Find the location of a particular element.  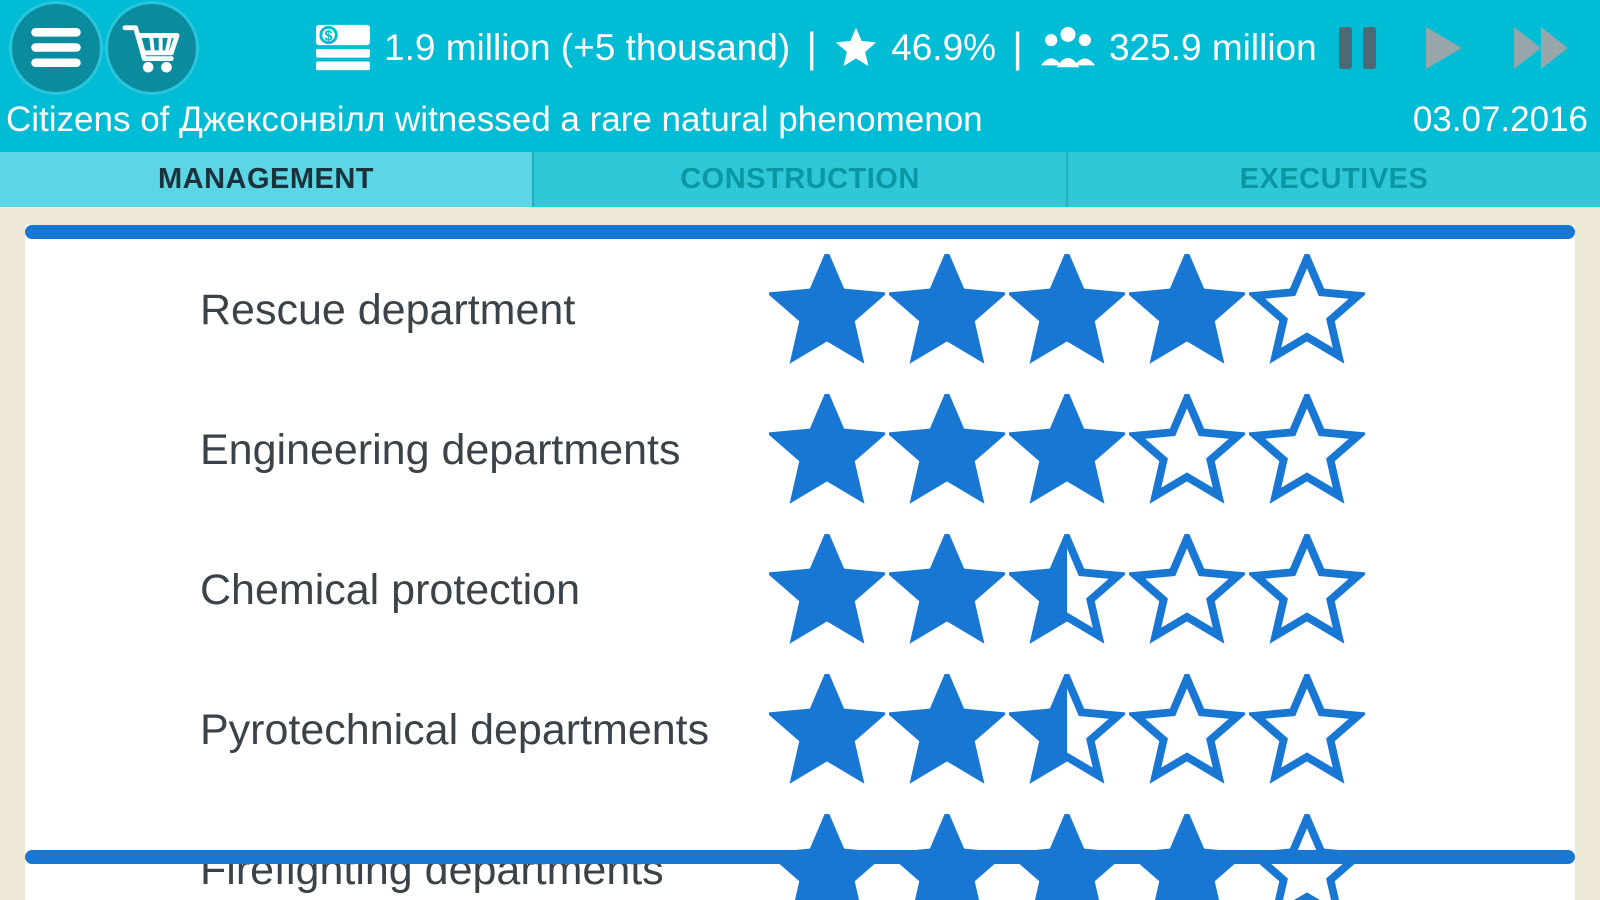

panel-top-border is located at coordinates (800, 232).